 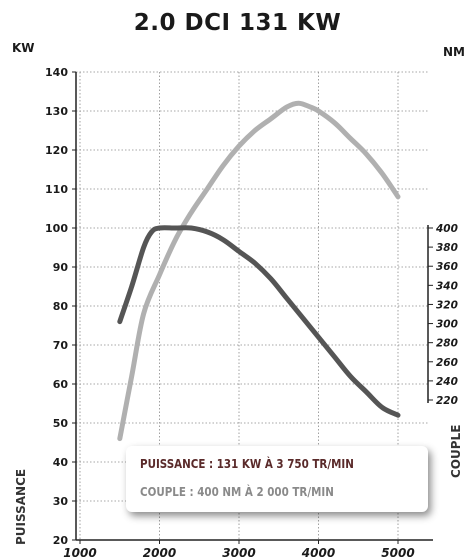 What do you see at coordinates (318, 553) in the screenshot?
I see `x-tick-label-4000: 4000` at bounding box center [318, 553].